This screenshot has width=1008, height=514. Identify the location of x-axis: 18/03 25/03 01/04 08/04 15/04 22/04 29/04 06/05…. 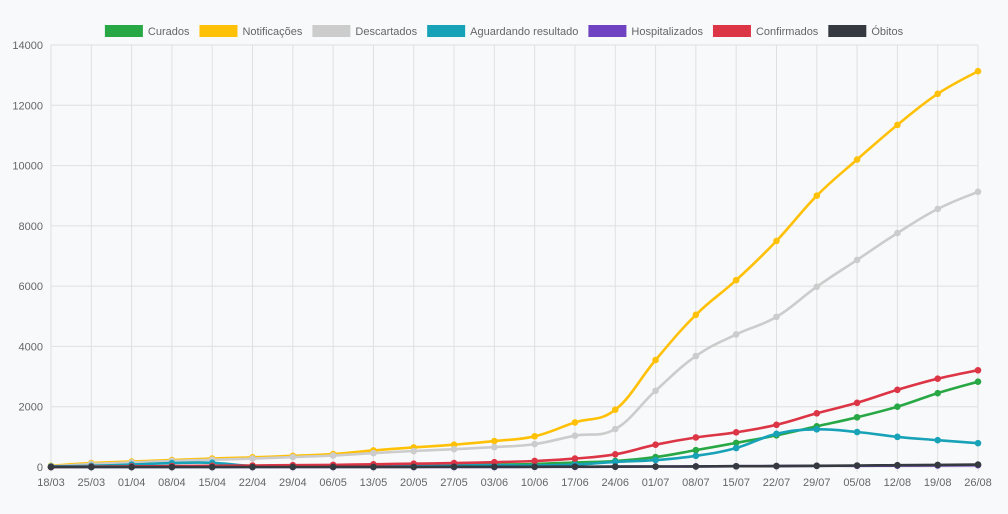
(514, 483).